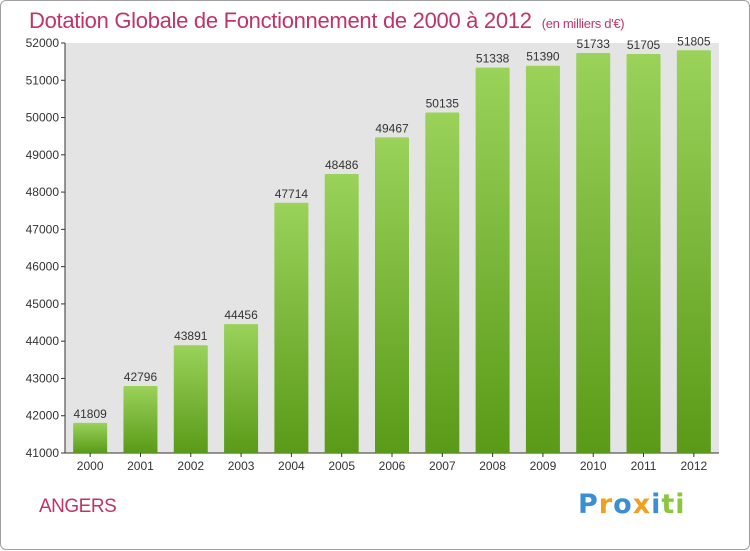 The width and height of the screenshot is (750, 551). I want to click on value-label-2000: 41809, so click(90, 414).